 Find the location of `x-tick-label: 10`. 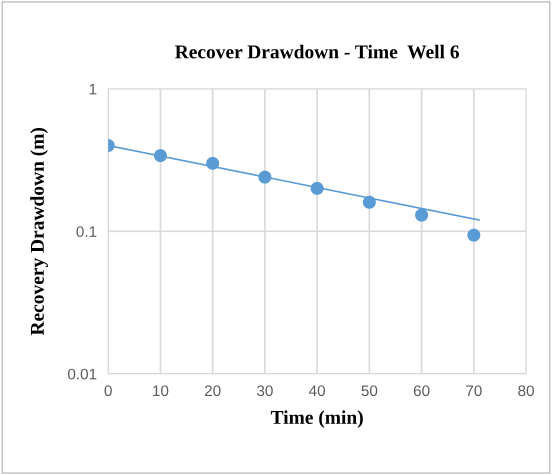

x-tick-label: 10 is located at coordinates (160, 390).